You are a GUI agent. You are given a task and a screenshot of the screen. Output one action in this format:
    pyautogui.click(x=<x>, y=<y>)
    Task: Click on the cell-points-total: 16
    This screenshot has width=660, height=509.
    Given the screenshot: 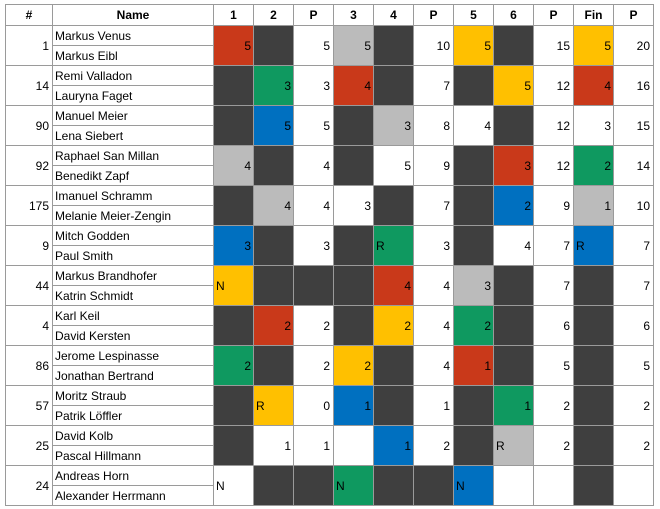 What is the action you would take?
    pyautogui.click(x=633, y=85)
    